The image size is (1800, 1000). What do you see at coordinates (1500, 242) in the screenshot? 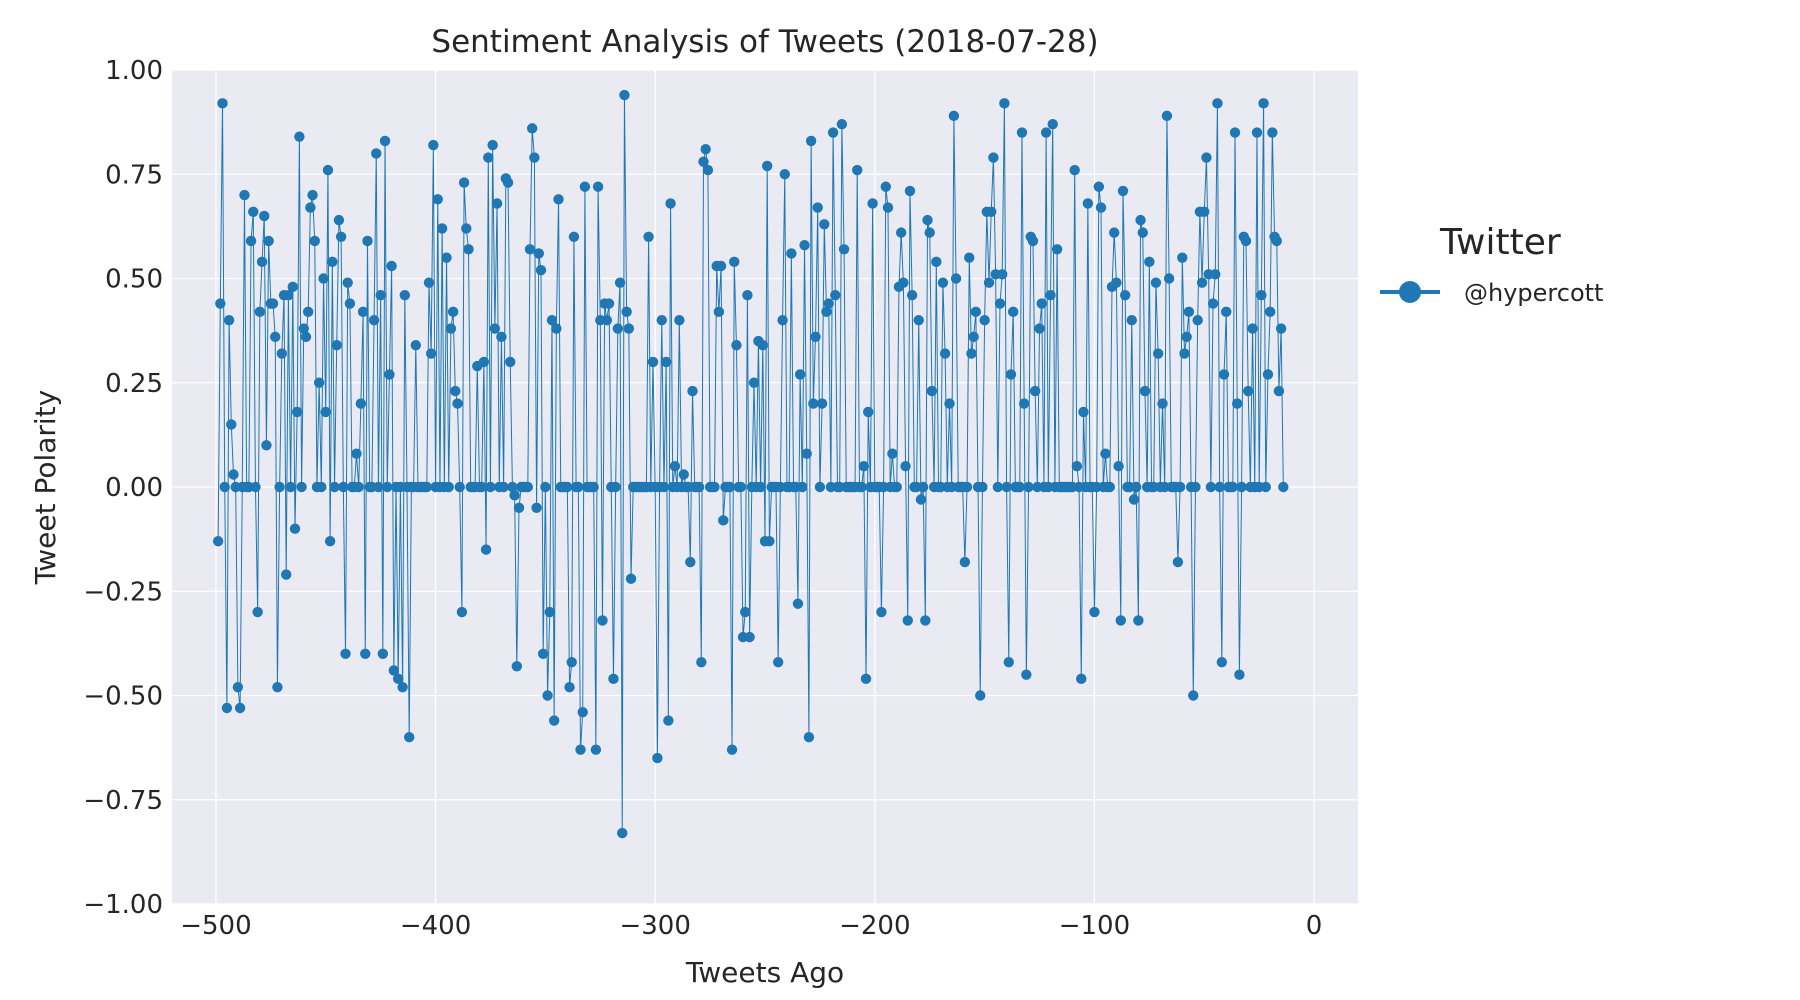
I see `legend-title: Twitter` at bounding box center [1500, 242].